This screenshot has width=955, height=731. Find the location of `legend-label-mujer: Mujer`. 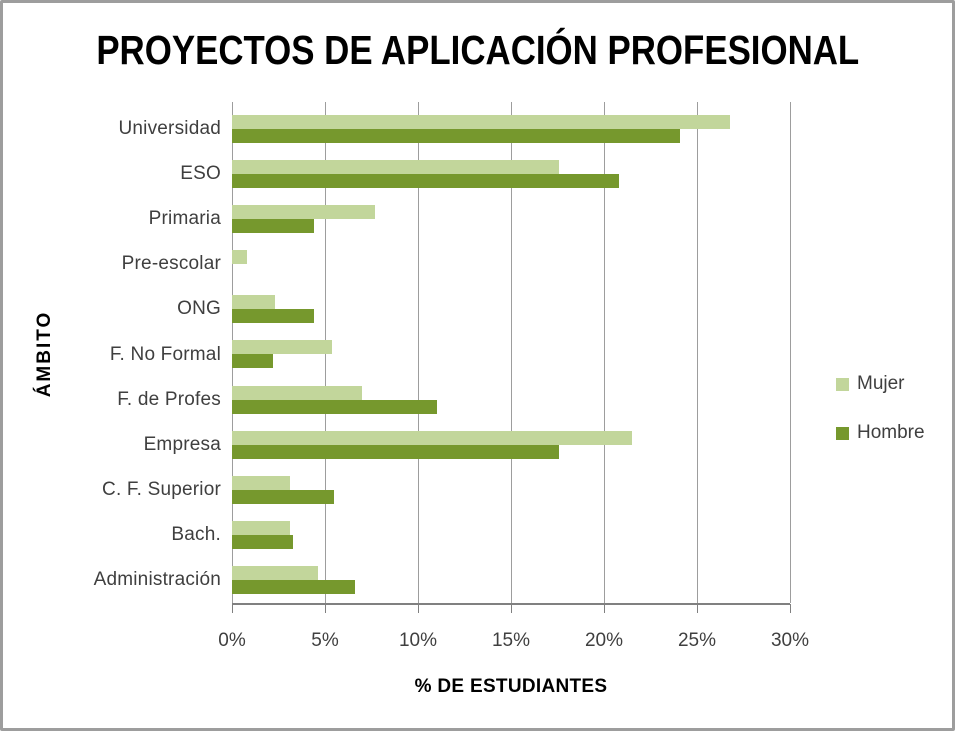

legend-label-mujer: Mujer is located at coordinates (881, 383).